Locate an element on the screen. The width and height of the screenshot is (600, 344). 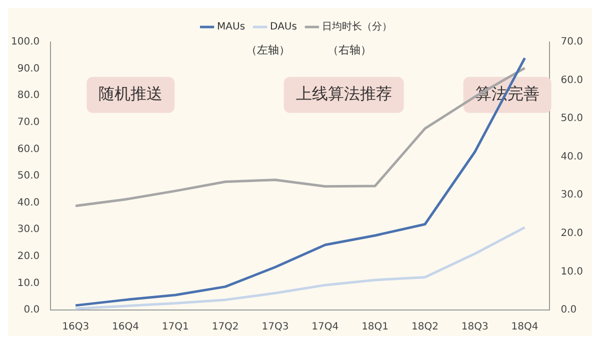
y2-tick-label: 10.0 is located at coordinates (571, 272).